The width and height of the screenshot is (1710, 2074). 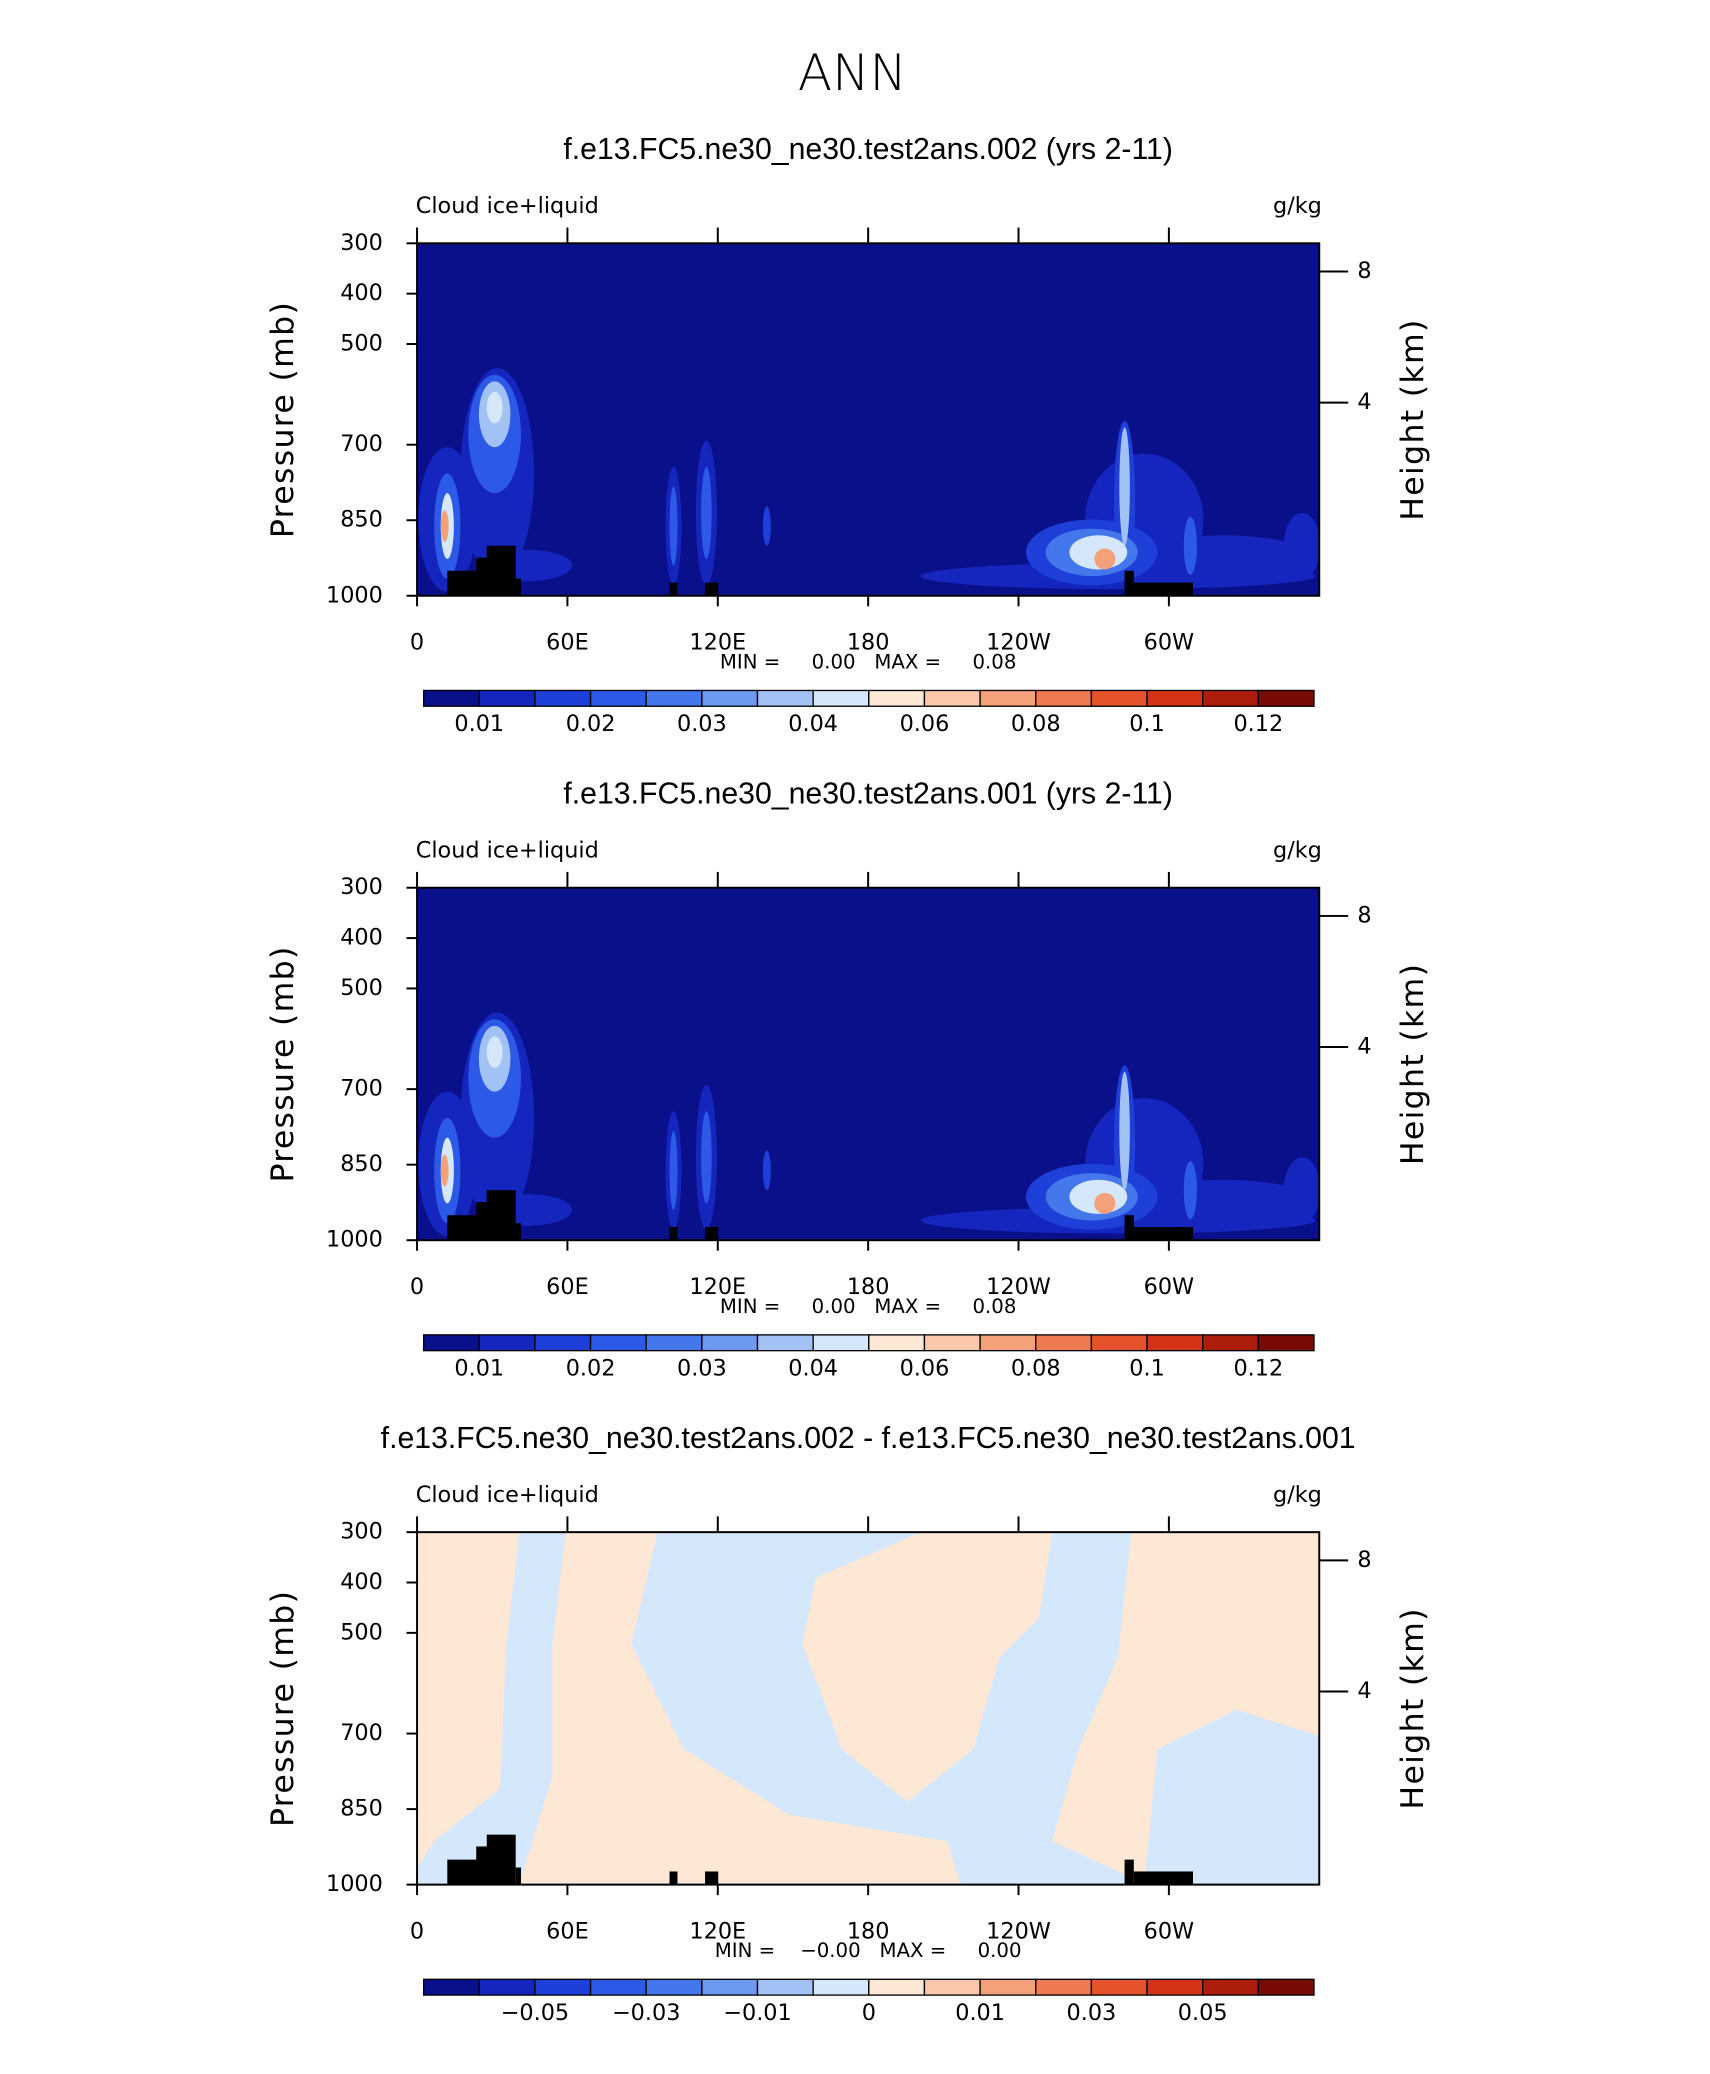 What do you see at coordinates (1413, 1064) in the screenshot?
I see `y2-axis-label: Height (km)` at bounding box center [1413, 1064].